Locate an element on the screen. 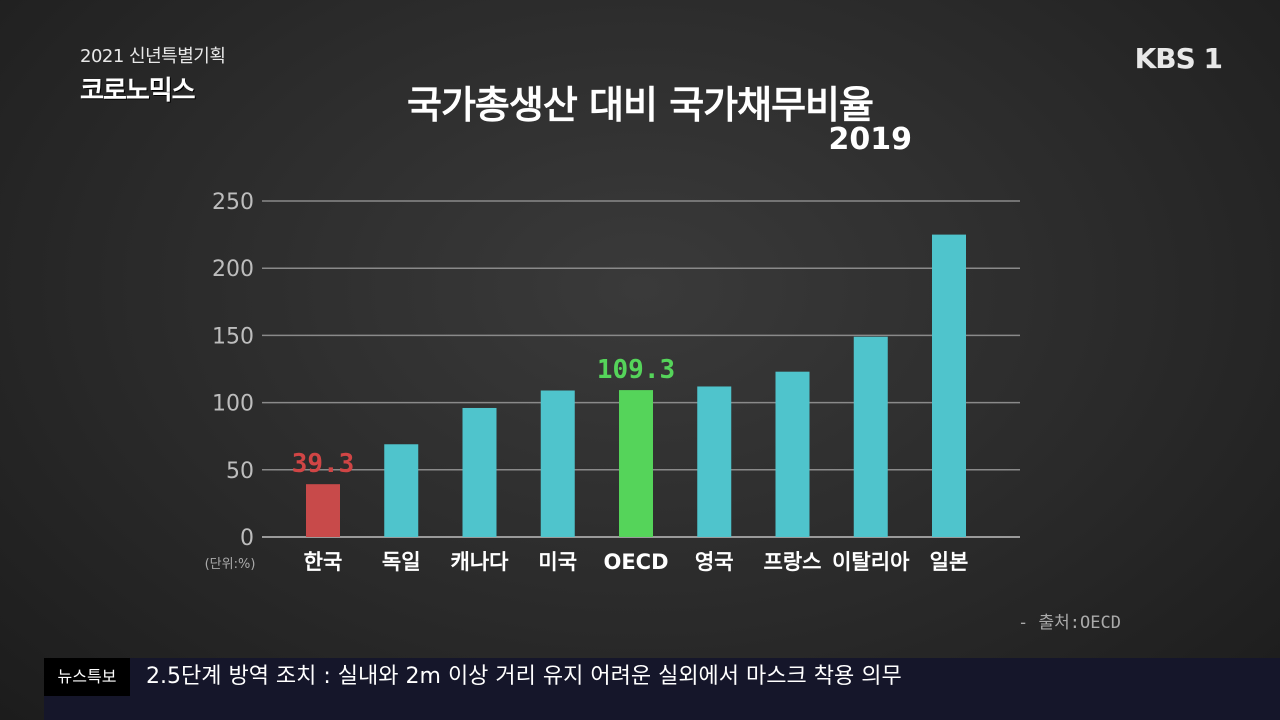 The image size is (1280, 720). x-category-label: 독일 is located at coordinates (401, 562).